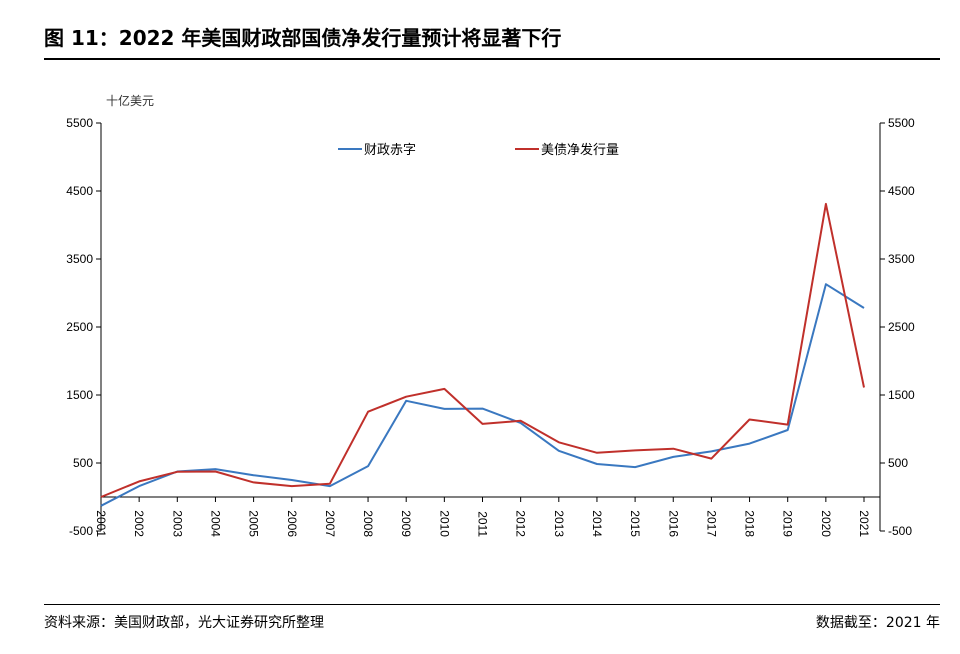  What do you see at coordinates (79, 259) in the screenshot?
I see `left-y-tick-label: 3500` at bounding box center [79, 259].